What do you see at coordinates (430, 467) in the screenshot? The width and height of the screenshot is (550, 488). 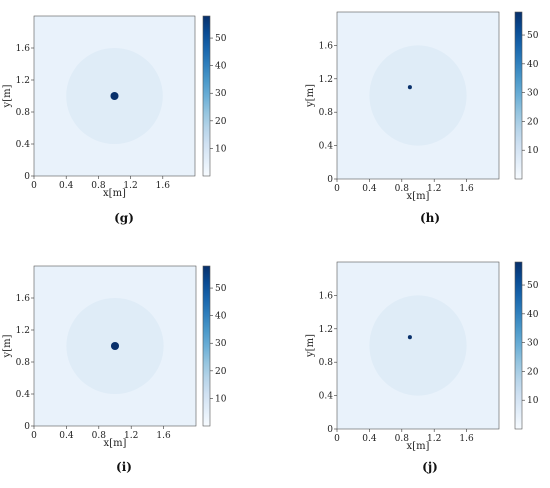 I see `panel-caption: (j)` at bounding box center [430, 467].